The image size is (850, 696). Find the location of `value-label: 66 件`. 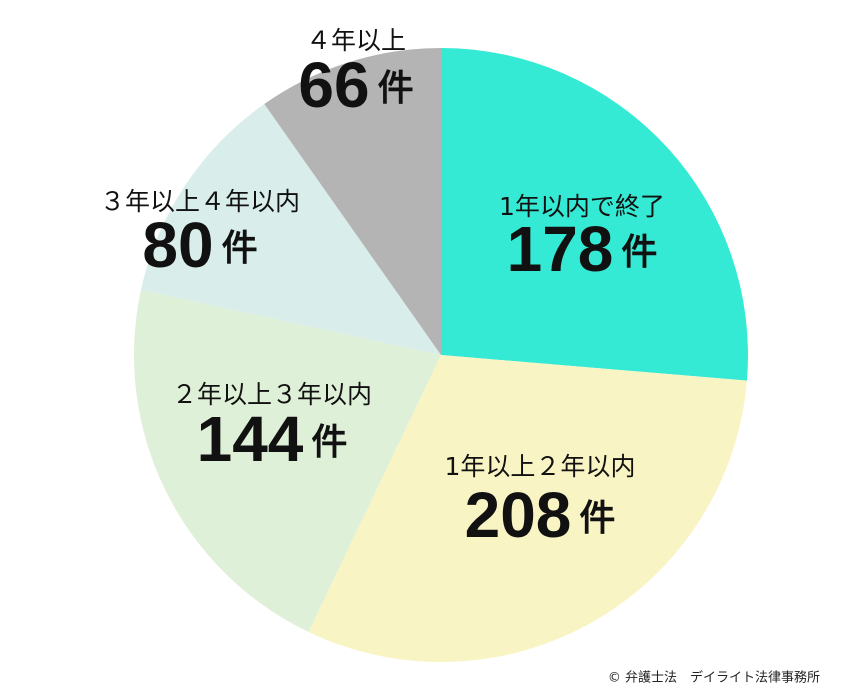

value-label: 66 件 is located at coordinates (355, 85).